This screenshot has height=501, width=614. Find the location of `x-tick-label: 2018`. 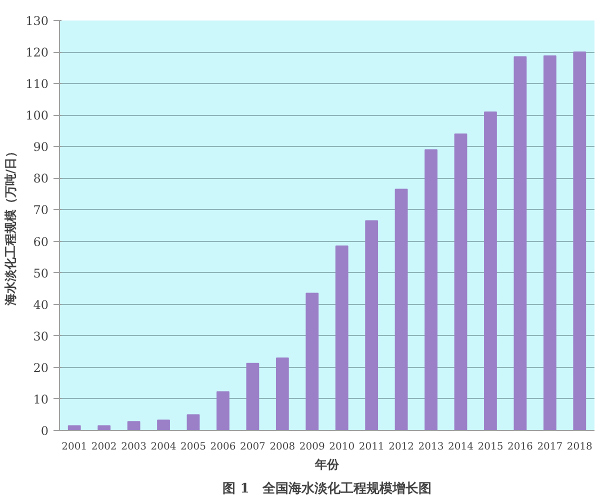

x-tick-label: 2018 is located at coordinates (579, 447).